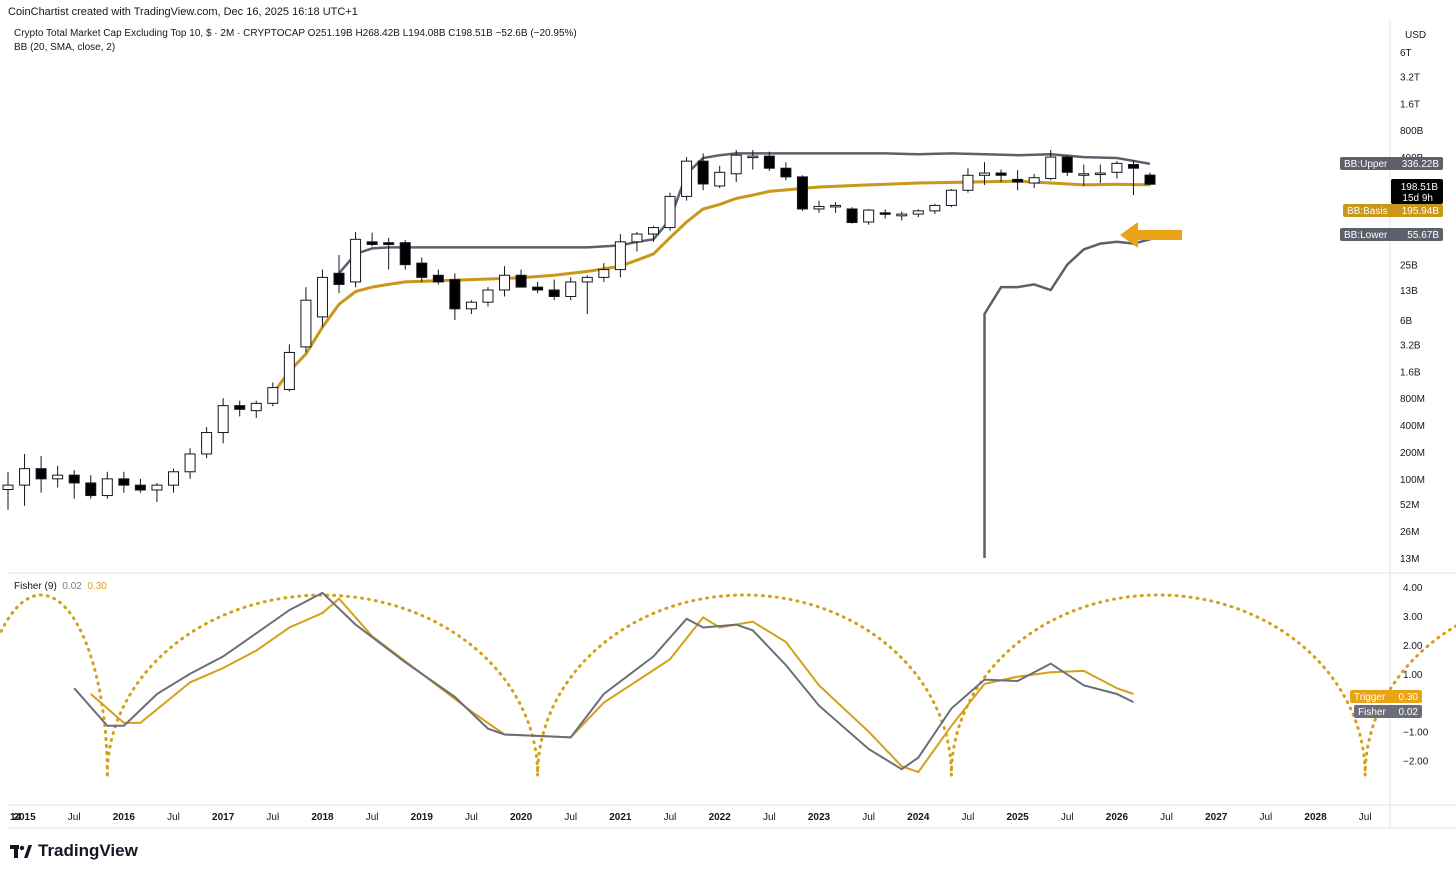  What do you see at coordinates (1412, 480) in the screenshot?
I see `price-tick-label: 100M` at bounding box center [1412, 480].